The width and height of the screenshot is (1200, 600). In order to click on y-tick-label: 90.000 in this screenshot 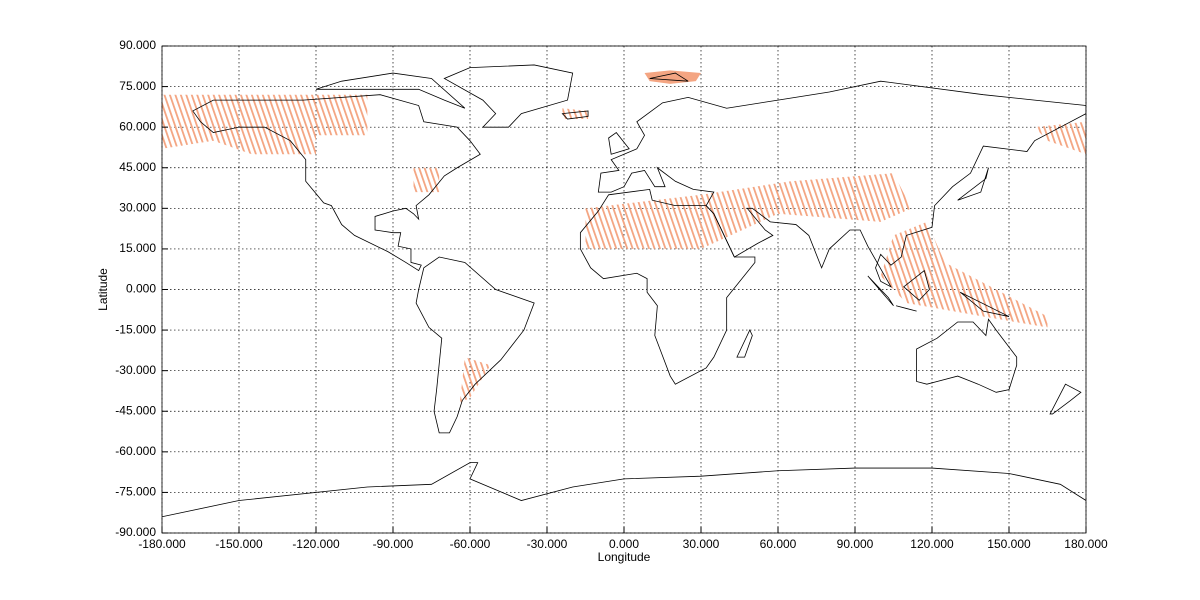, I will do `click(137, 45)`.